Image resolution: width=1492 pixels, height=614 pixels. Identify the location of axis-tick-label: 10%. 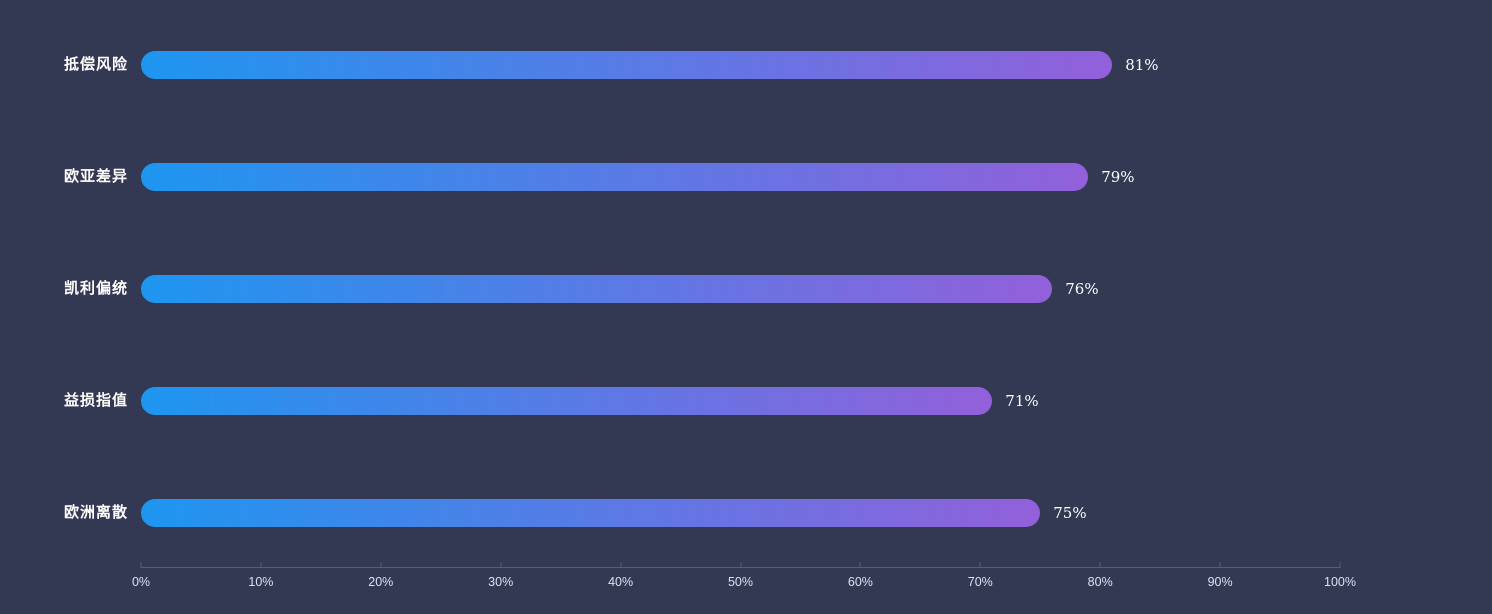
(261, 582).